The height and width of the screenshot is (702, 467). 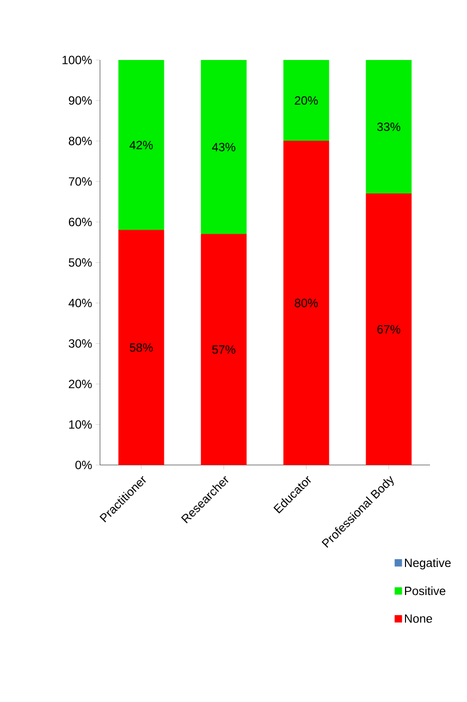 I want to click on data-label: 42%, so click(x=141, y=145).